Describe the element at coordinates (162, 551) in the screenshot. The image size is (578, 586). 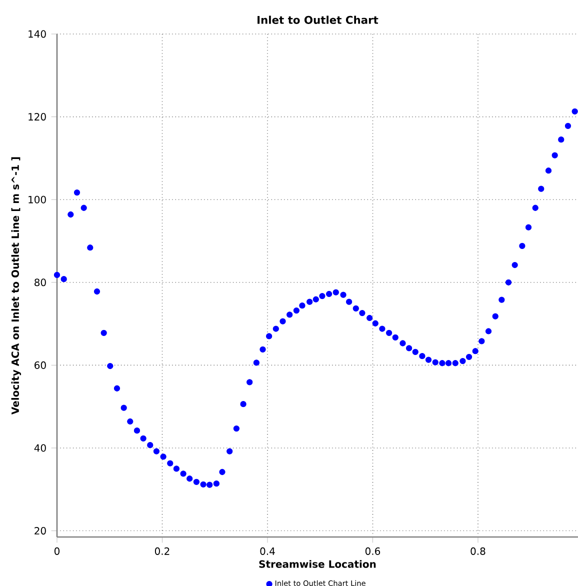
I see `x-tick-label: 0.2` at that location.